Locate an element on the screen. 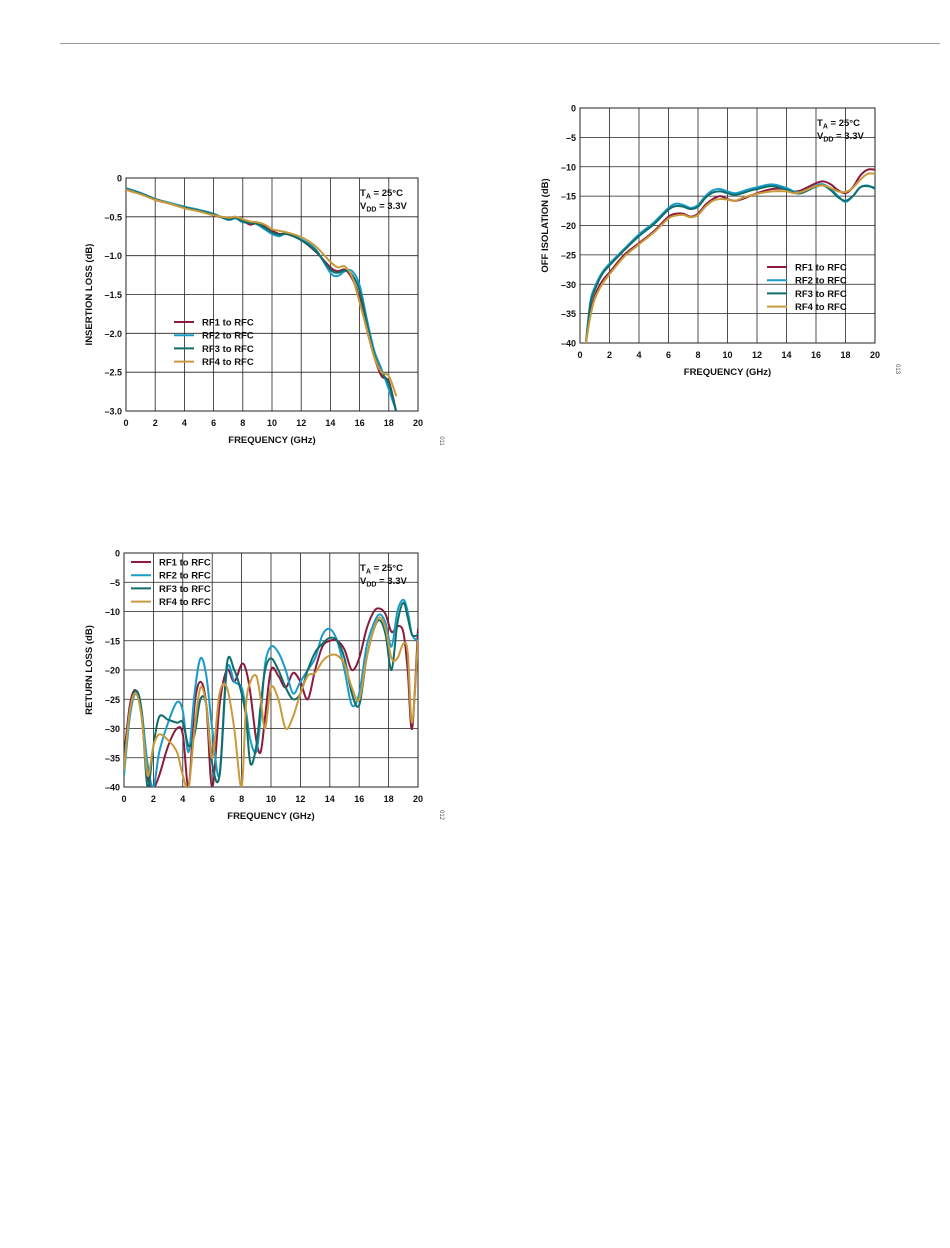 The height and width of the screenshot is (1248, 950). series-line-rf2 is located at coordinates (262, 299).